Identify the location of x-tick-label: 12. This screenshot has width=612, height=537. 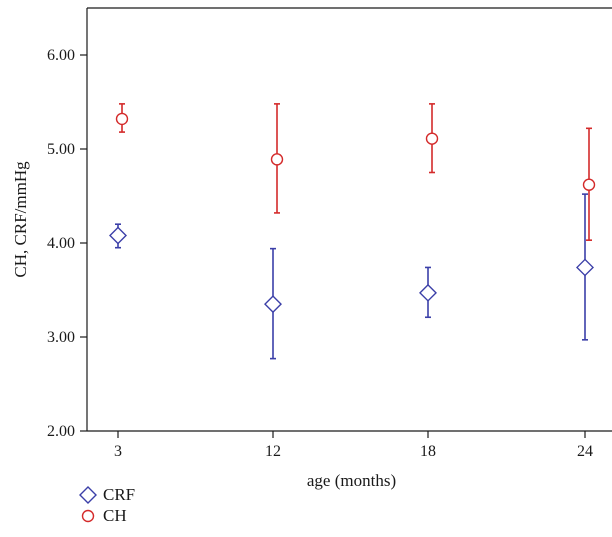
(273, 451).